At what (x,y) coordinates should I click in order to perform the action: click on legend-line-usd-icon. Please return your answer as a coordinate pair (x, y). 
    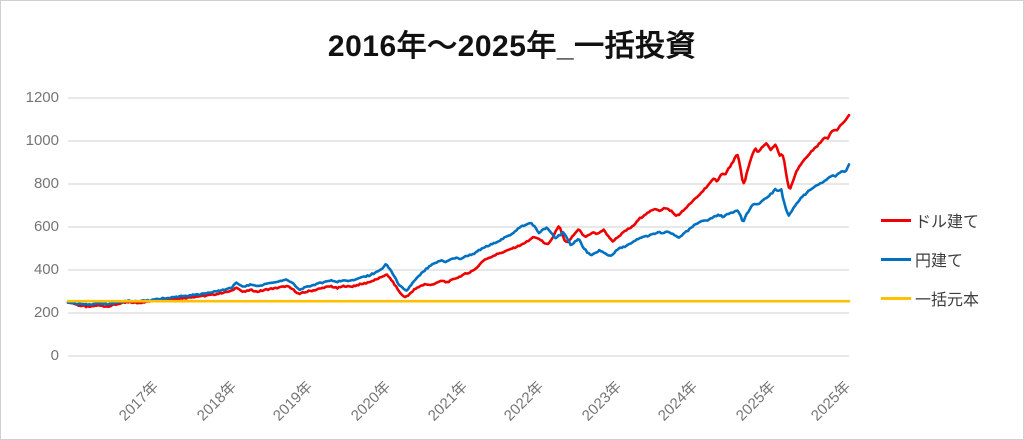
    Looking at the image, I should click on (896, 220).